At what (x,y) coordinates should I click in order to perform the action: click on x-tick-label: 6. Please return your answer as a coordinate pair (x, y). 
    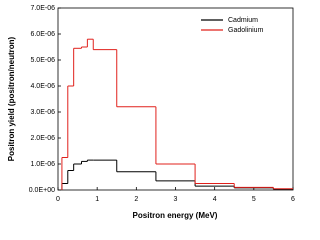
    Looking at the image, I should click on (293, 199).